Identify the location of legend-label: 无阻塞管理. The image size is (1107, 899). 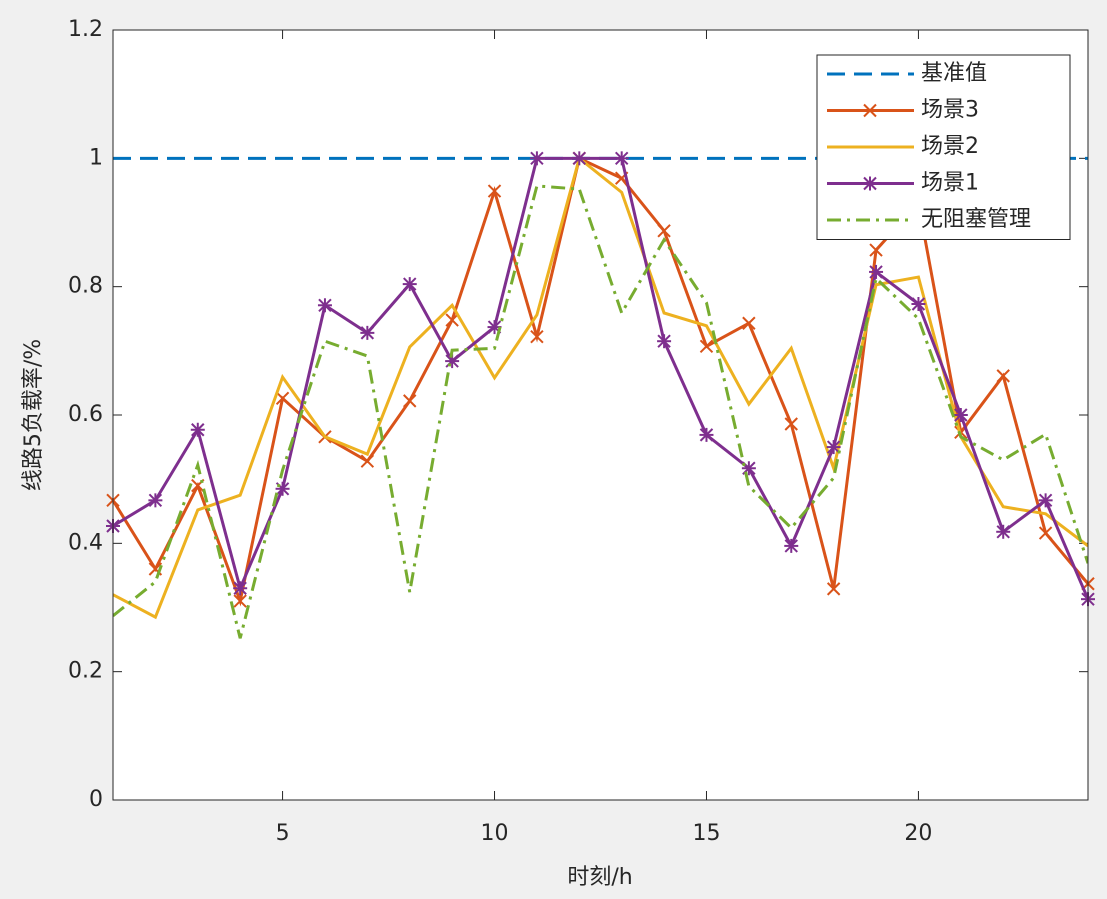
(976, 219).